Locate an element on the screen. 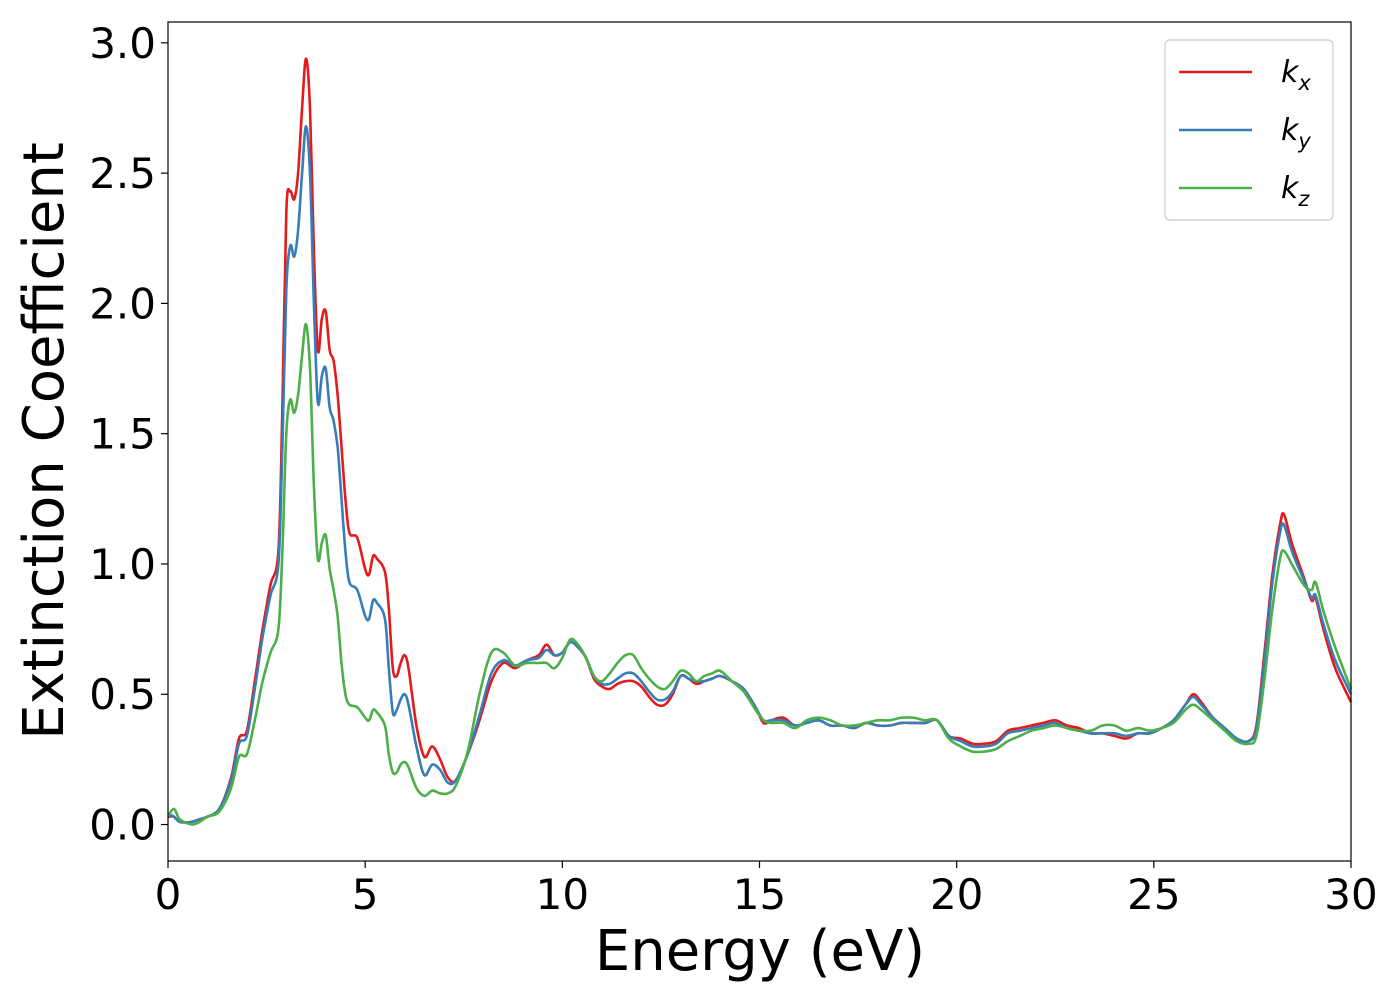 This screenshot has height=1000, width=1400. y-tick-label: 0.5 is located at coordinates (122, 694).